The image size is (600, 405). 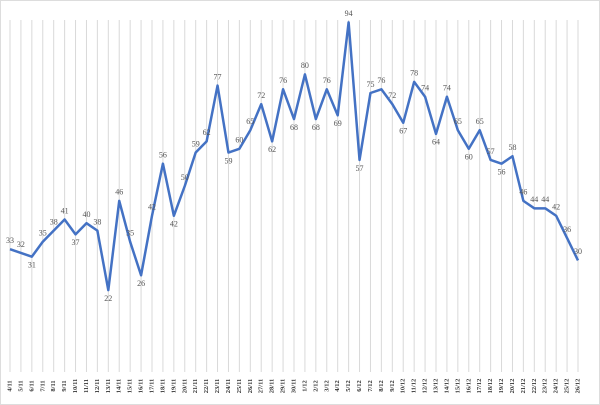 I want to click on x-tick-label: 20/11, so click(x=184, y=386).